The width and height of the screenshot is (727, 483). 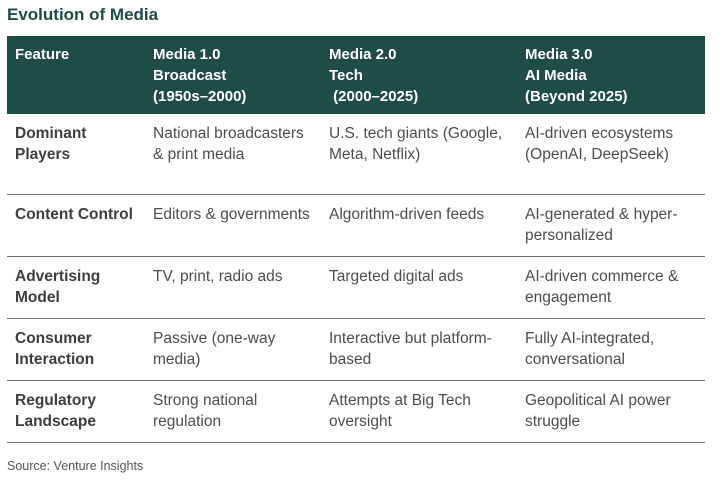 What do you see at coordinates (374, 96) in the screenshot?
I see `header-media-2-period: (2000–2025)` at bounding box center [374, 96].